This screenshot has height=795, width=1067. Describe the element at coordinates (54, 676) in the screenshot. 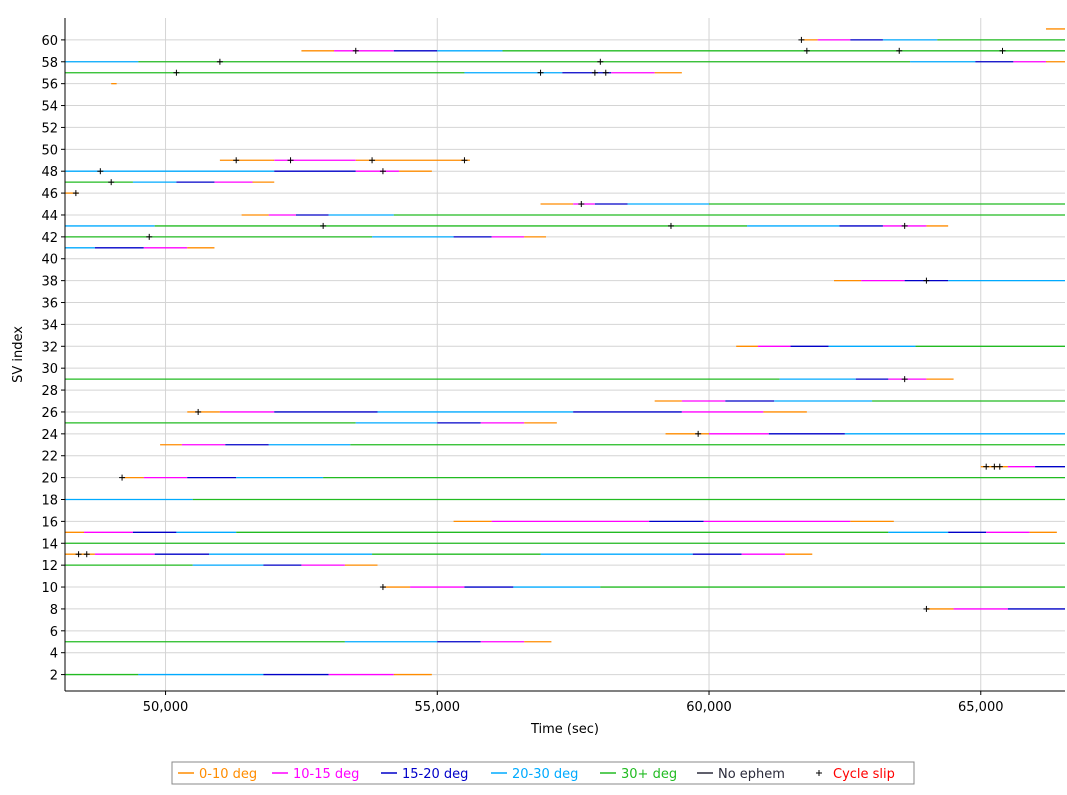

I see `y-tick-label: 2` at that location.